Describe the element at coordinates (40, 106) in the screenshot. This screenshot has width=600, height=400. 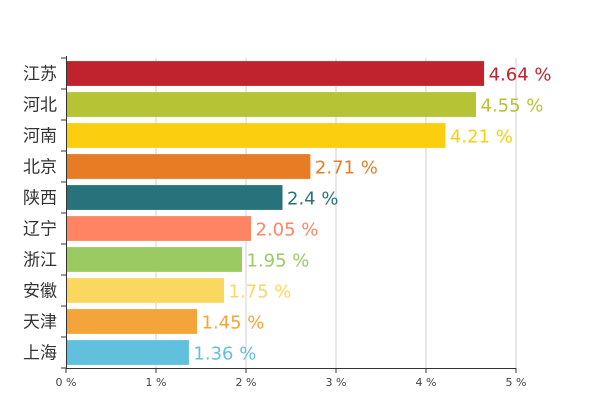
I see `category-label: 河北` at that location.